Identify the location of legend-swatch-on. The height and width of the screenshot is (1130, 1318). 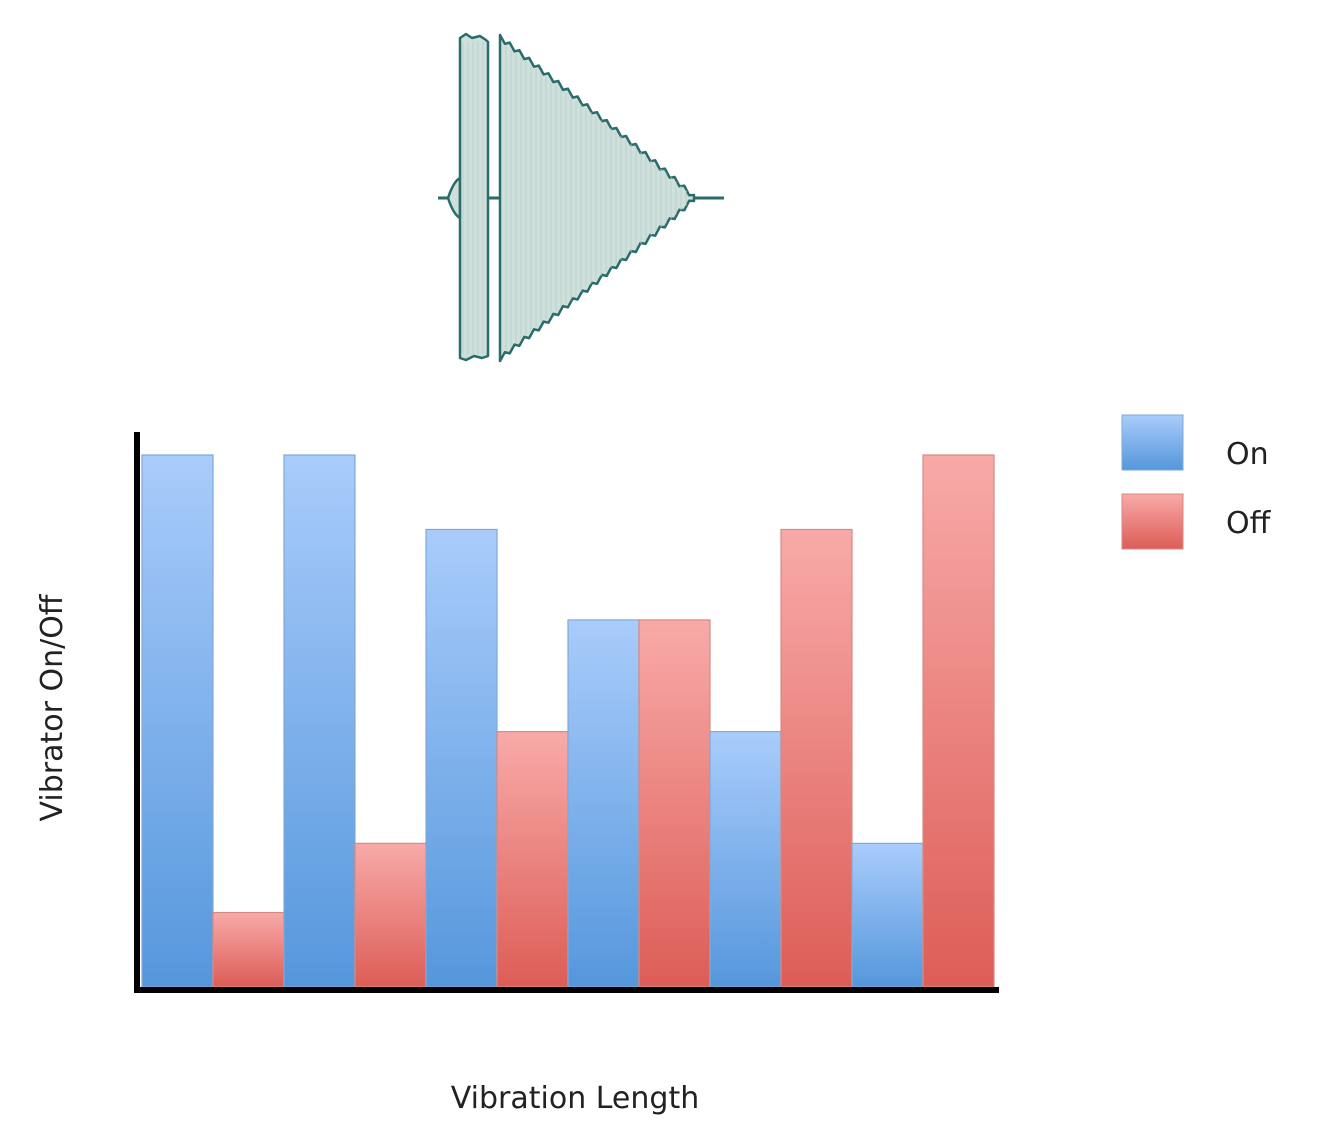
(1152, 442).